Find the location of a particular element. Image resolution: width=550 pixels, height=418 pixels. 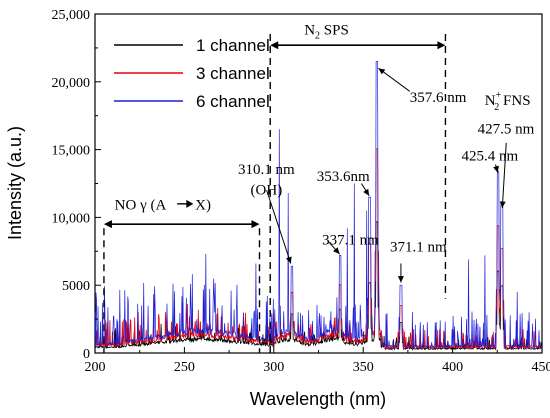

no-gamma-arrowhead-left is located at coordinates (107, 224).